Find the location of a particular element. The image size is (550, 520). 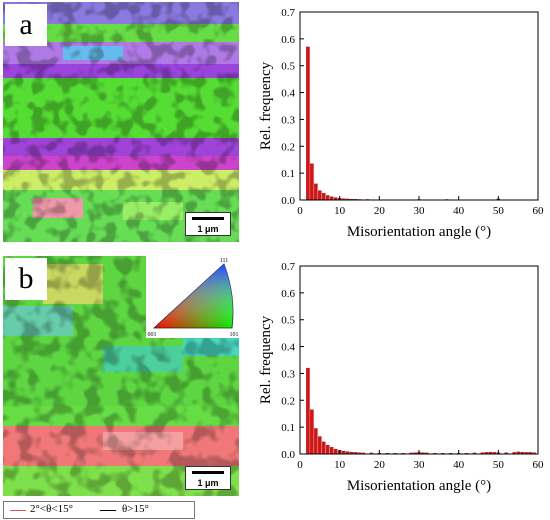

histogram-b-x-axis-label: Misorientation angle (°) is located at coordinates (419, 486).